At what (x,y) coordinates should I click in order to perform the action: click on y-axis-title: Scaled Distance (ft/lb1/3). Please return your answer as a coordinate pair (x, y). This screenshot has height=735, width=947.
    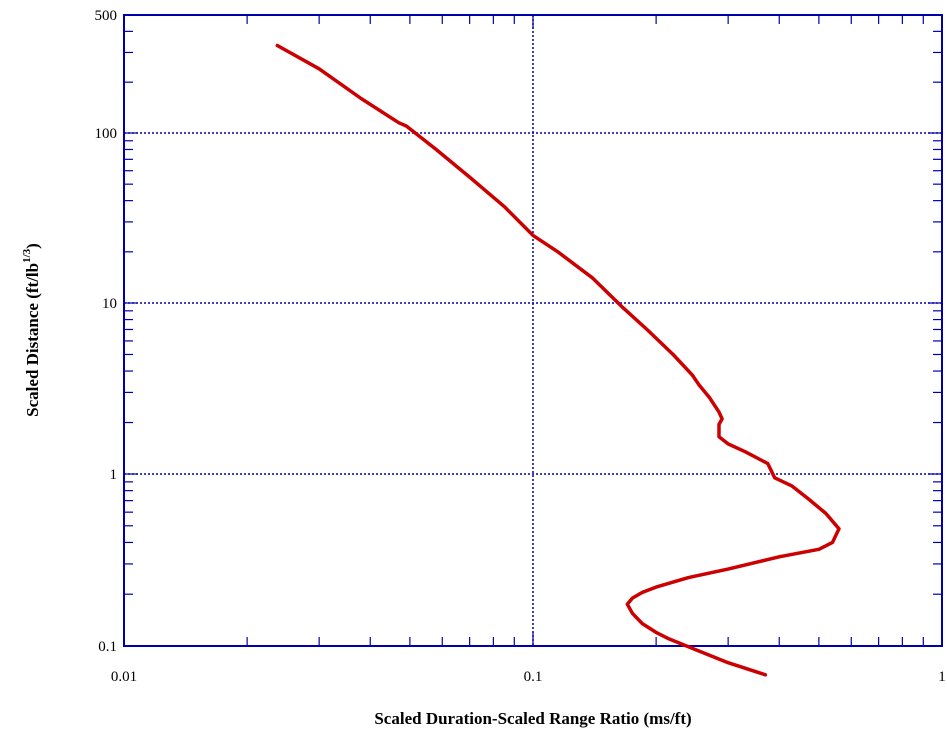
    Looking at the image, I should click on (31, 330).